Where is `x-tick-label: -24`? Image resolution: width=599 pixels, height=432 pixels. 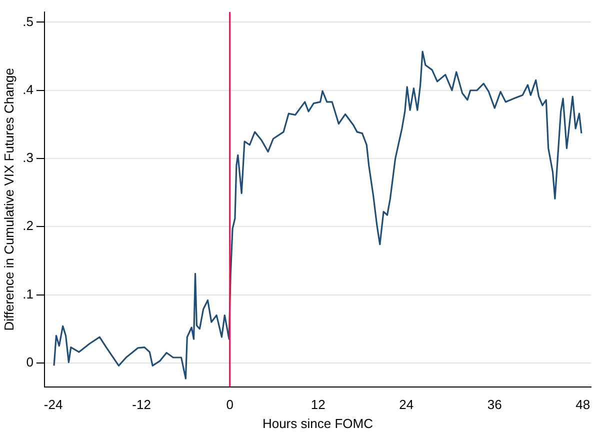
x-tick-label: -24 is located at coordinates (53, 404).